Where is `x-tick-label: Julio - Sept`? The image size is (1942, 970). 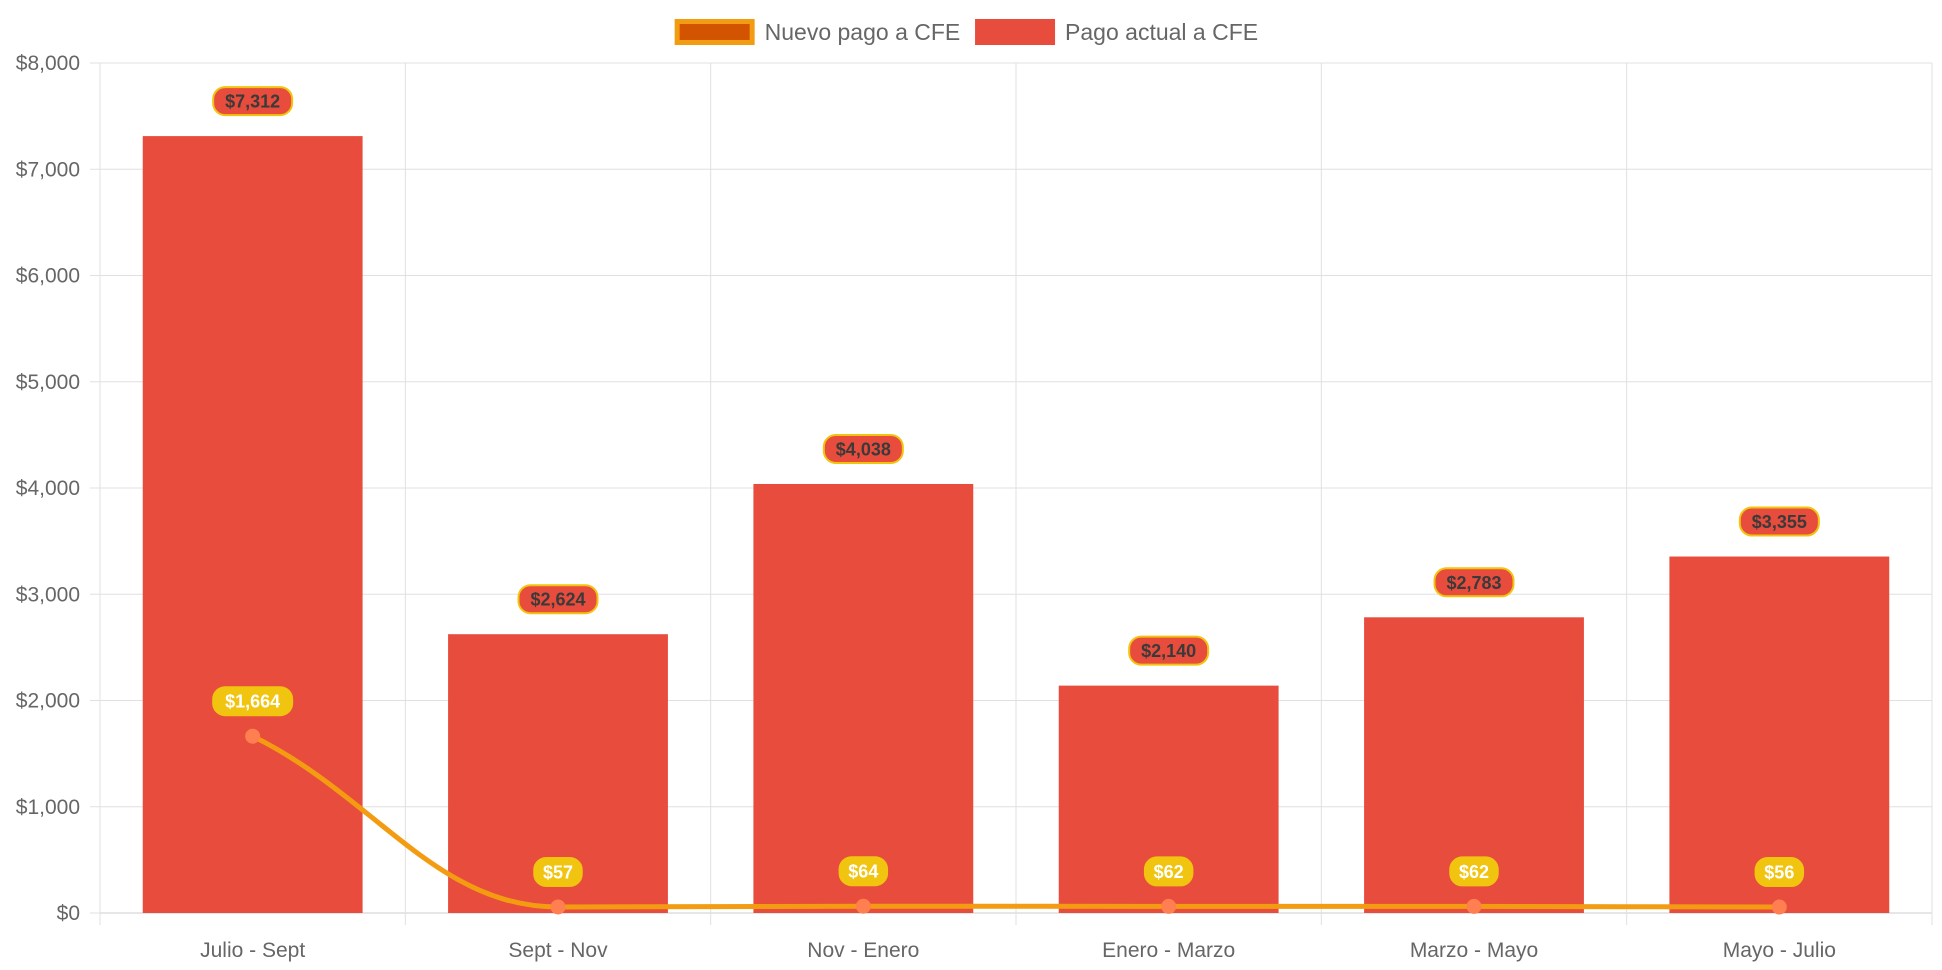 x-tick-label: Julio - Sept is located at coordinates (252, 950).